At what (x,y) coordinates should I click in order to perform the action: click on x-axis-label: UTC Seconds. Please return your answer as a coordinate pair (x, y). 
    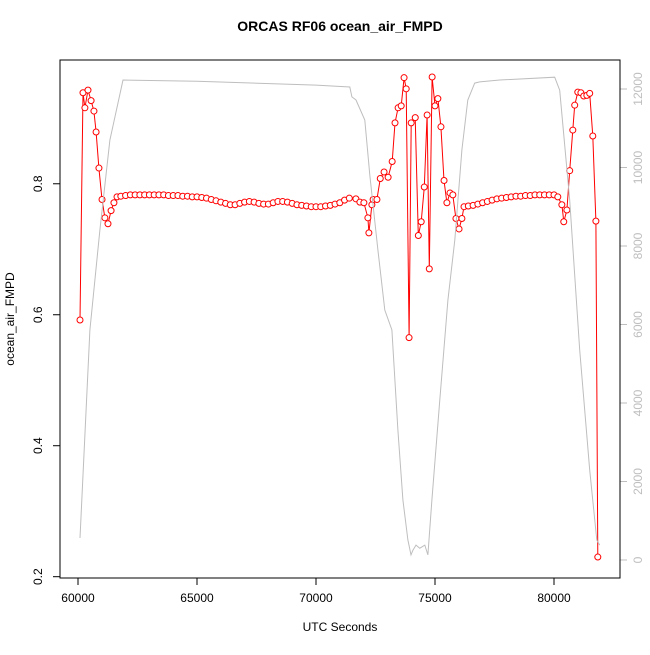
    Looking at the image, I should click on (340, 627).